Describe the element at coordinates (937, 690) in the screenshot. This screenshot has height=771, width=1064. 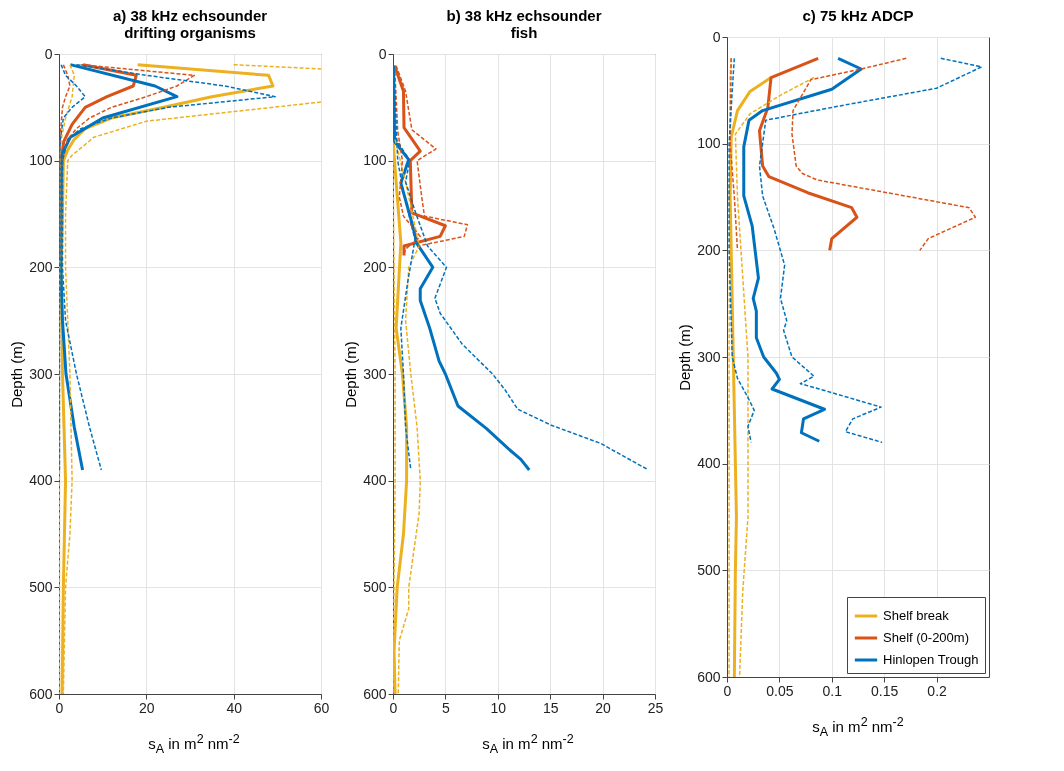
I see `x-tick-label: 0.2` at that location.